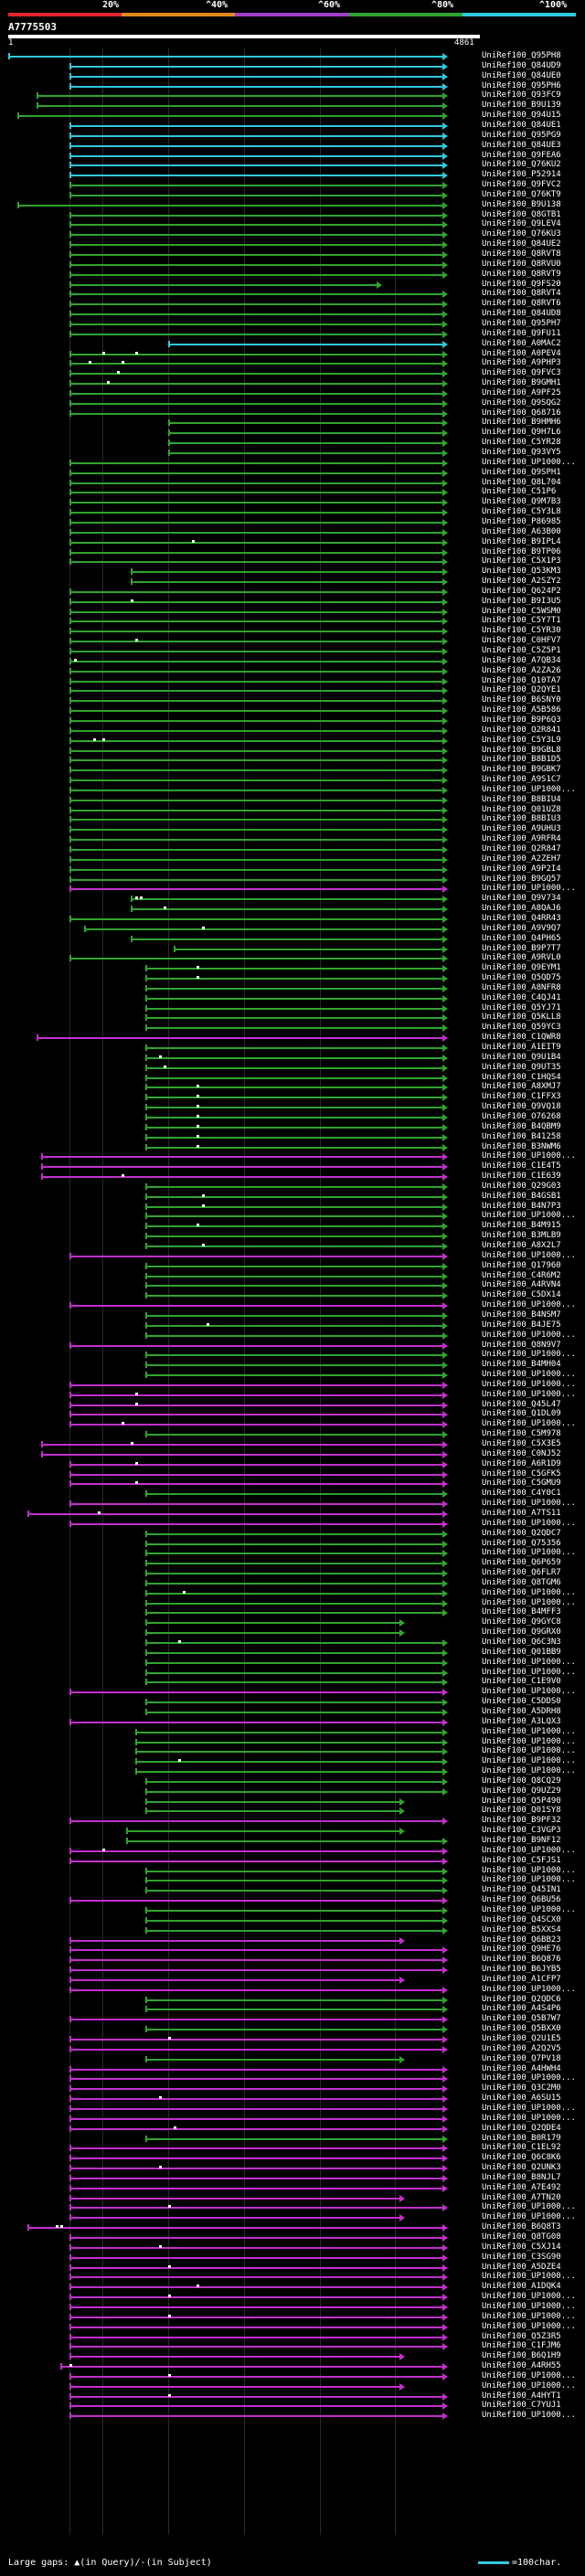  I want to click on hit-accession-link: UniRef100_B9PF32, so click(521, 1820).